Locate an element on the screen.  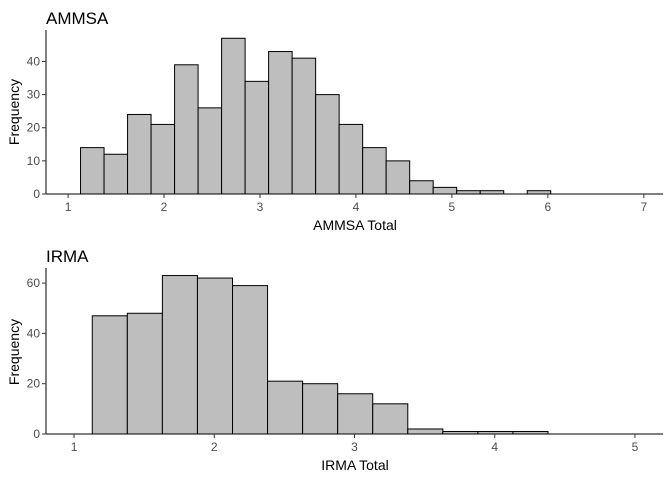
ammsa-y-tick-label: 40 is located at coordinates (34, 61).